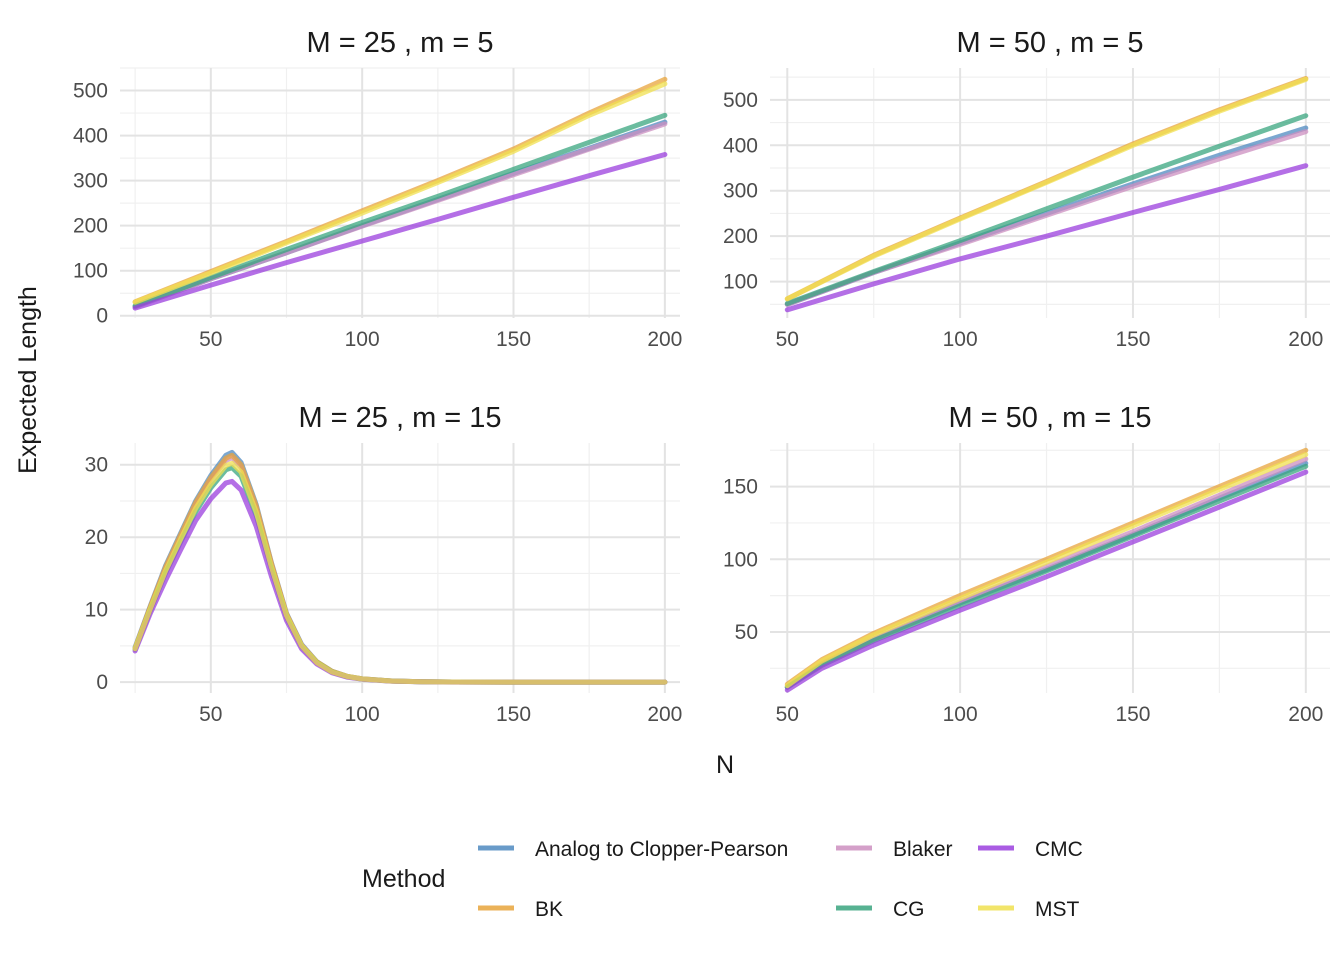 Image resolution: width=1344 pixels, height=960 pixels. I want to click on legend-item: Blaker, so click(894, 849).